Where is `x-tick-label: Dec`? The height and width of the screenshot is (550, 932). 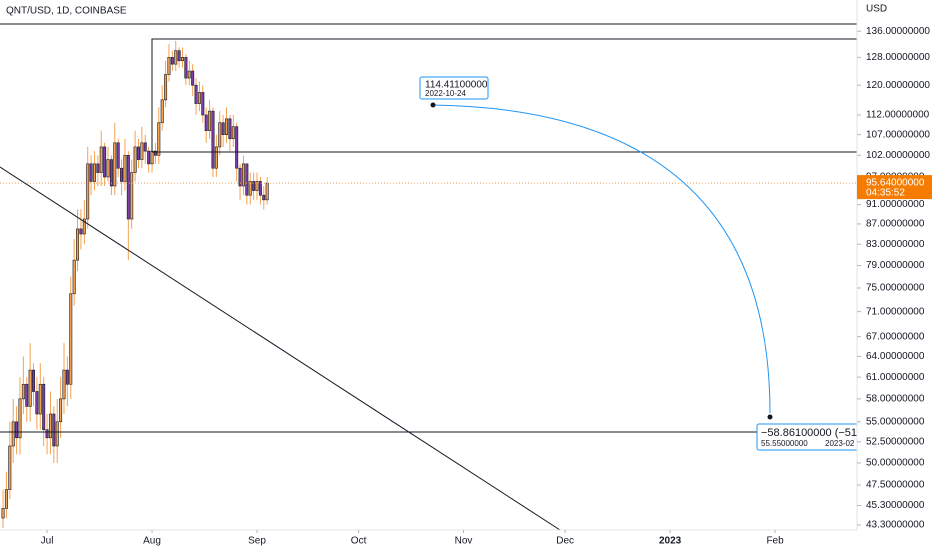
x-tick-label: Dec is located at coordinates (565, 541).